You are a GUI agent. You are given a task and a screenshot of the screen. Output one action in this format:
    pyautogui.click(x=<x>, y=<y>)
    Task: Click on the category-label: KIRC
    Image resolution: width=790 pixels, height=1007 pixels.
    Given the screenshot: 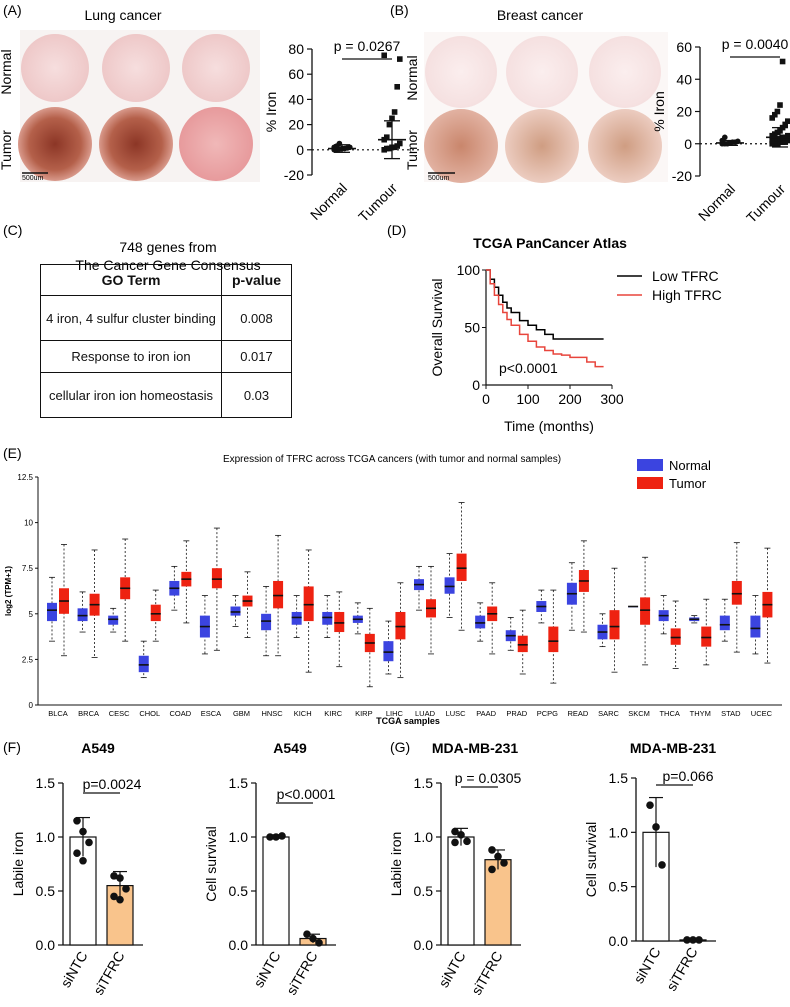 What is the action you would take?
    pyautogui.click(x=333, y=713)
    